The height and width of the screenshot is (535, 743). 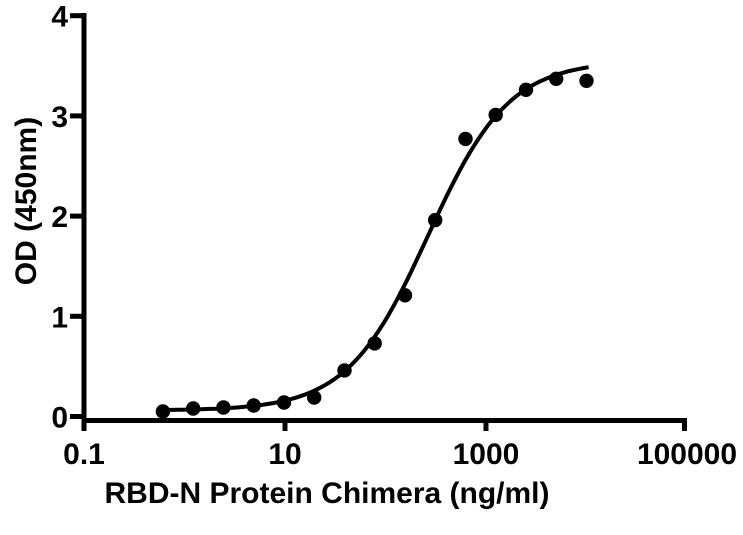 I want to click on y-tick-label: 1, so click(x=59, y=317).